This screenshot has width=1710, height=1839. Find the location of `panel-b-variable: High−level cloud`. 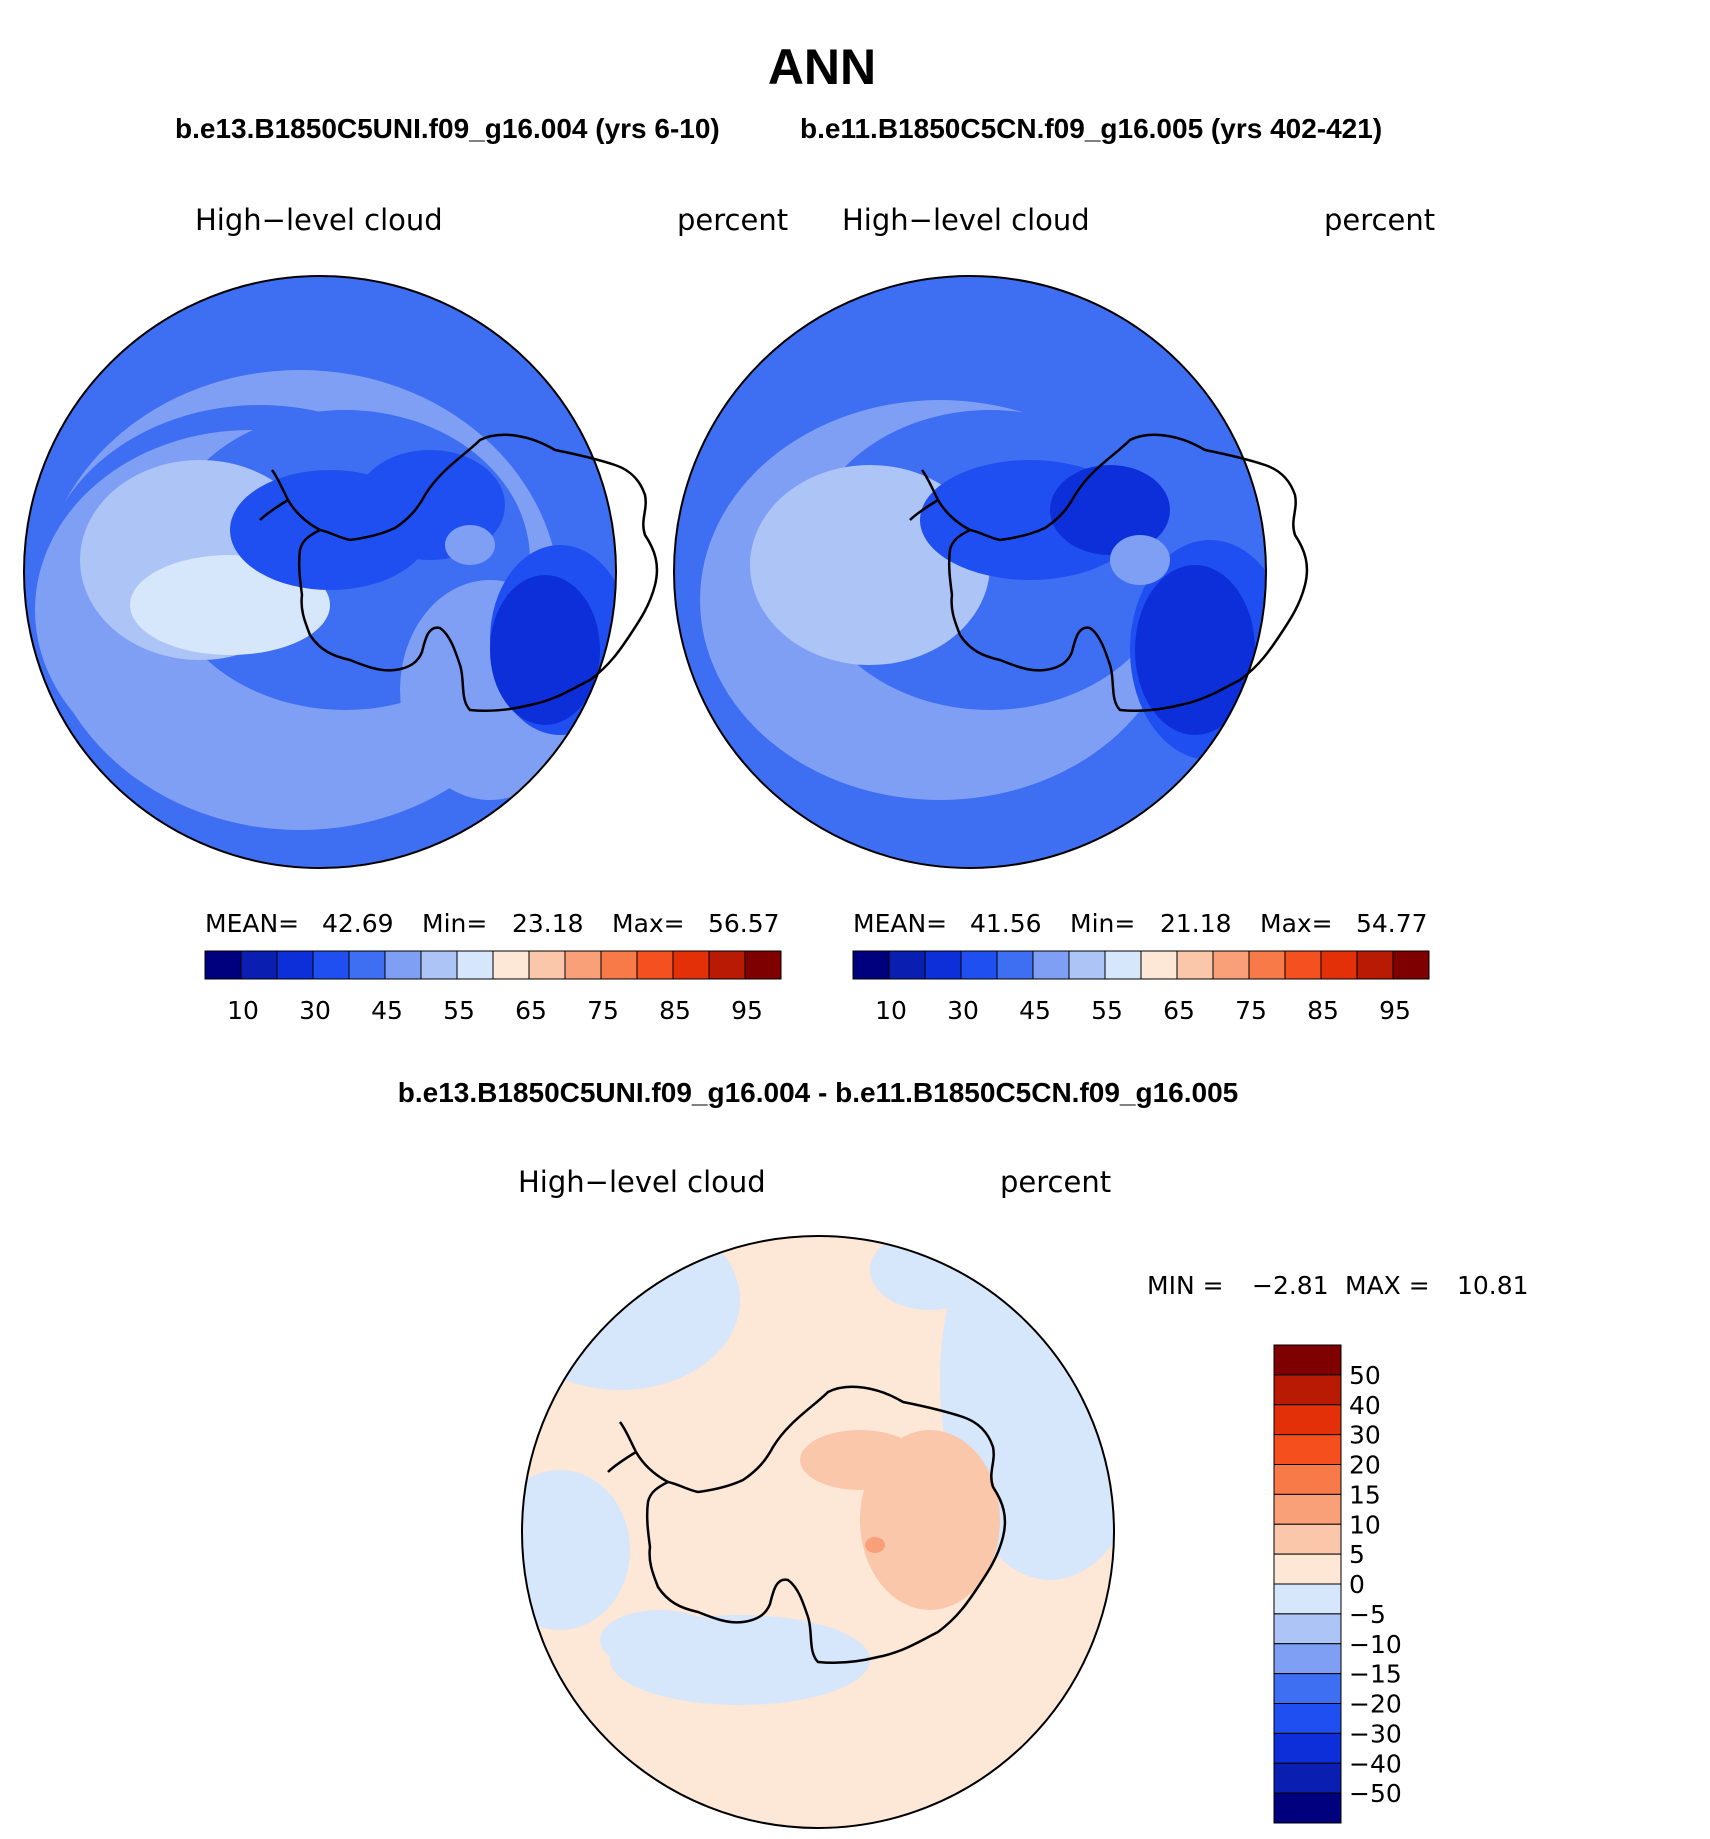

panel-b-variable: High−level cloud is located at coordinates (966, 220).